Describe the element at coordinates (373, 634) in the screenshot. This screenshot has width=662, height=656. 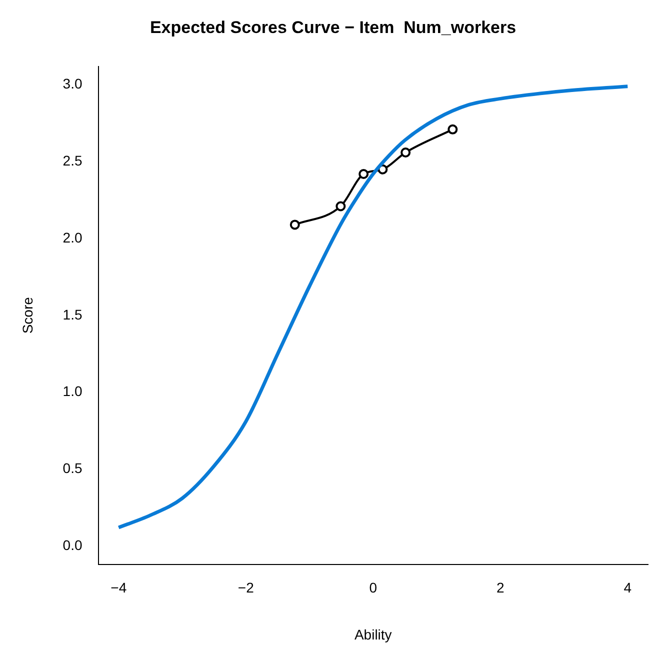
I see `x-axis-title: Ability` at that location.